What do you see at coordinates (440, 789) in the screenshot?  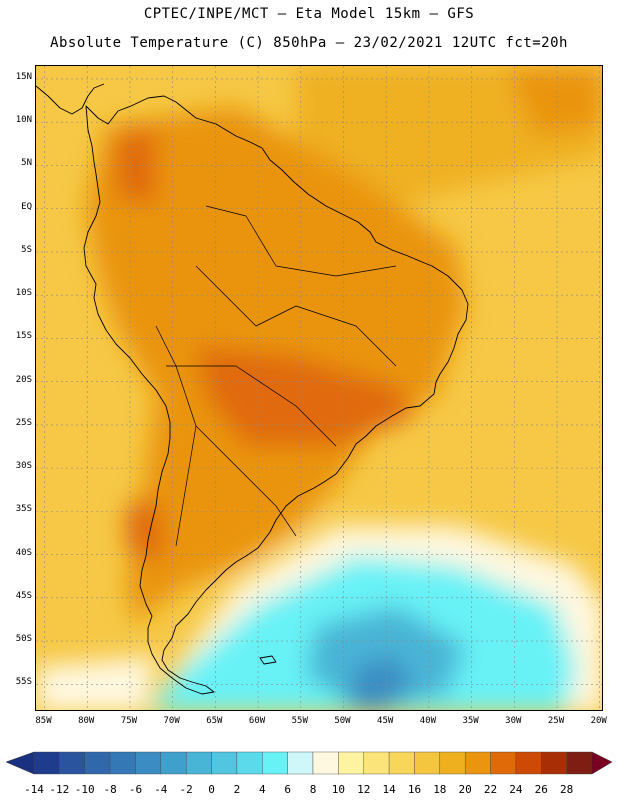 I see `colorbar-tick-label: 18` at bounding box center [440, 789].